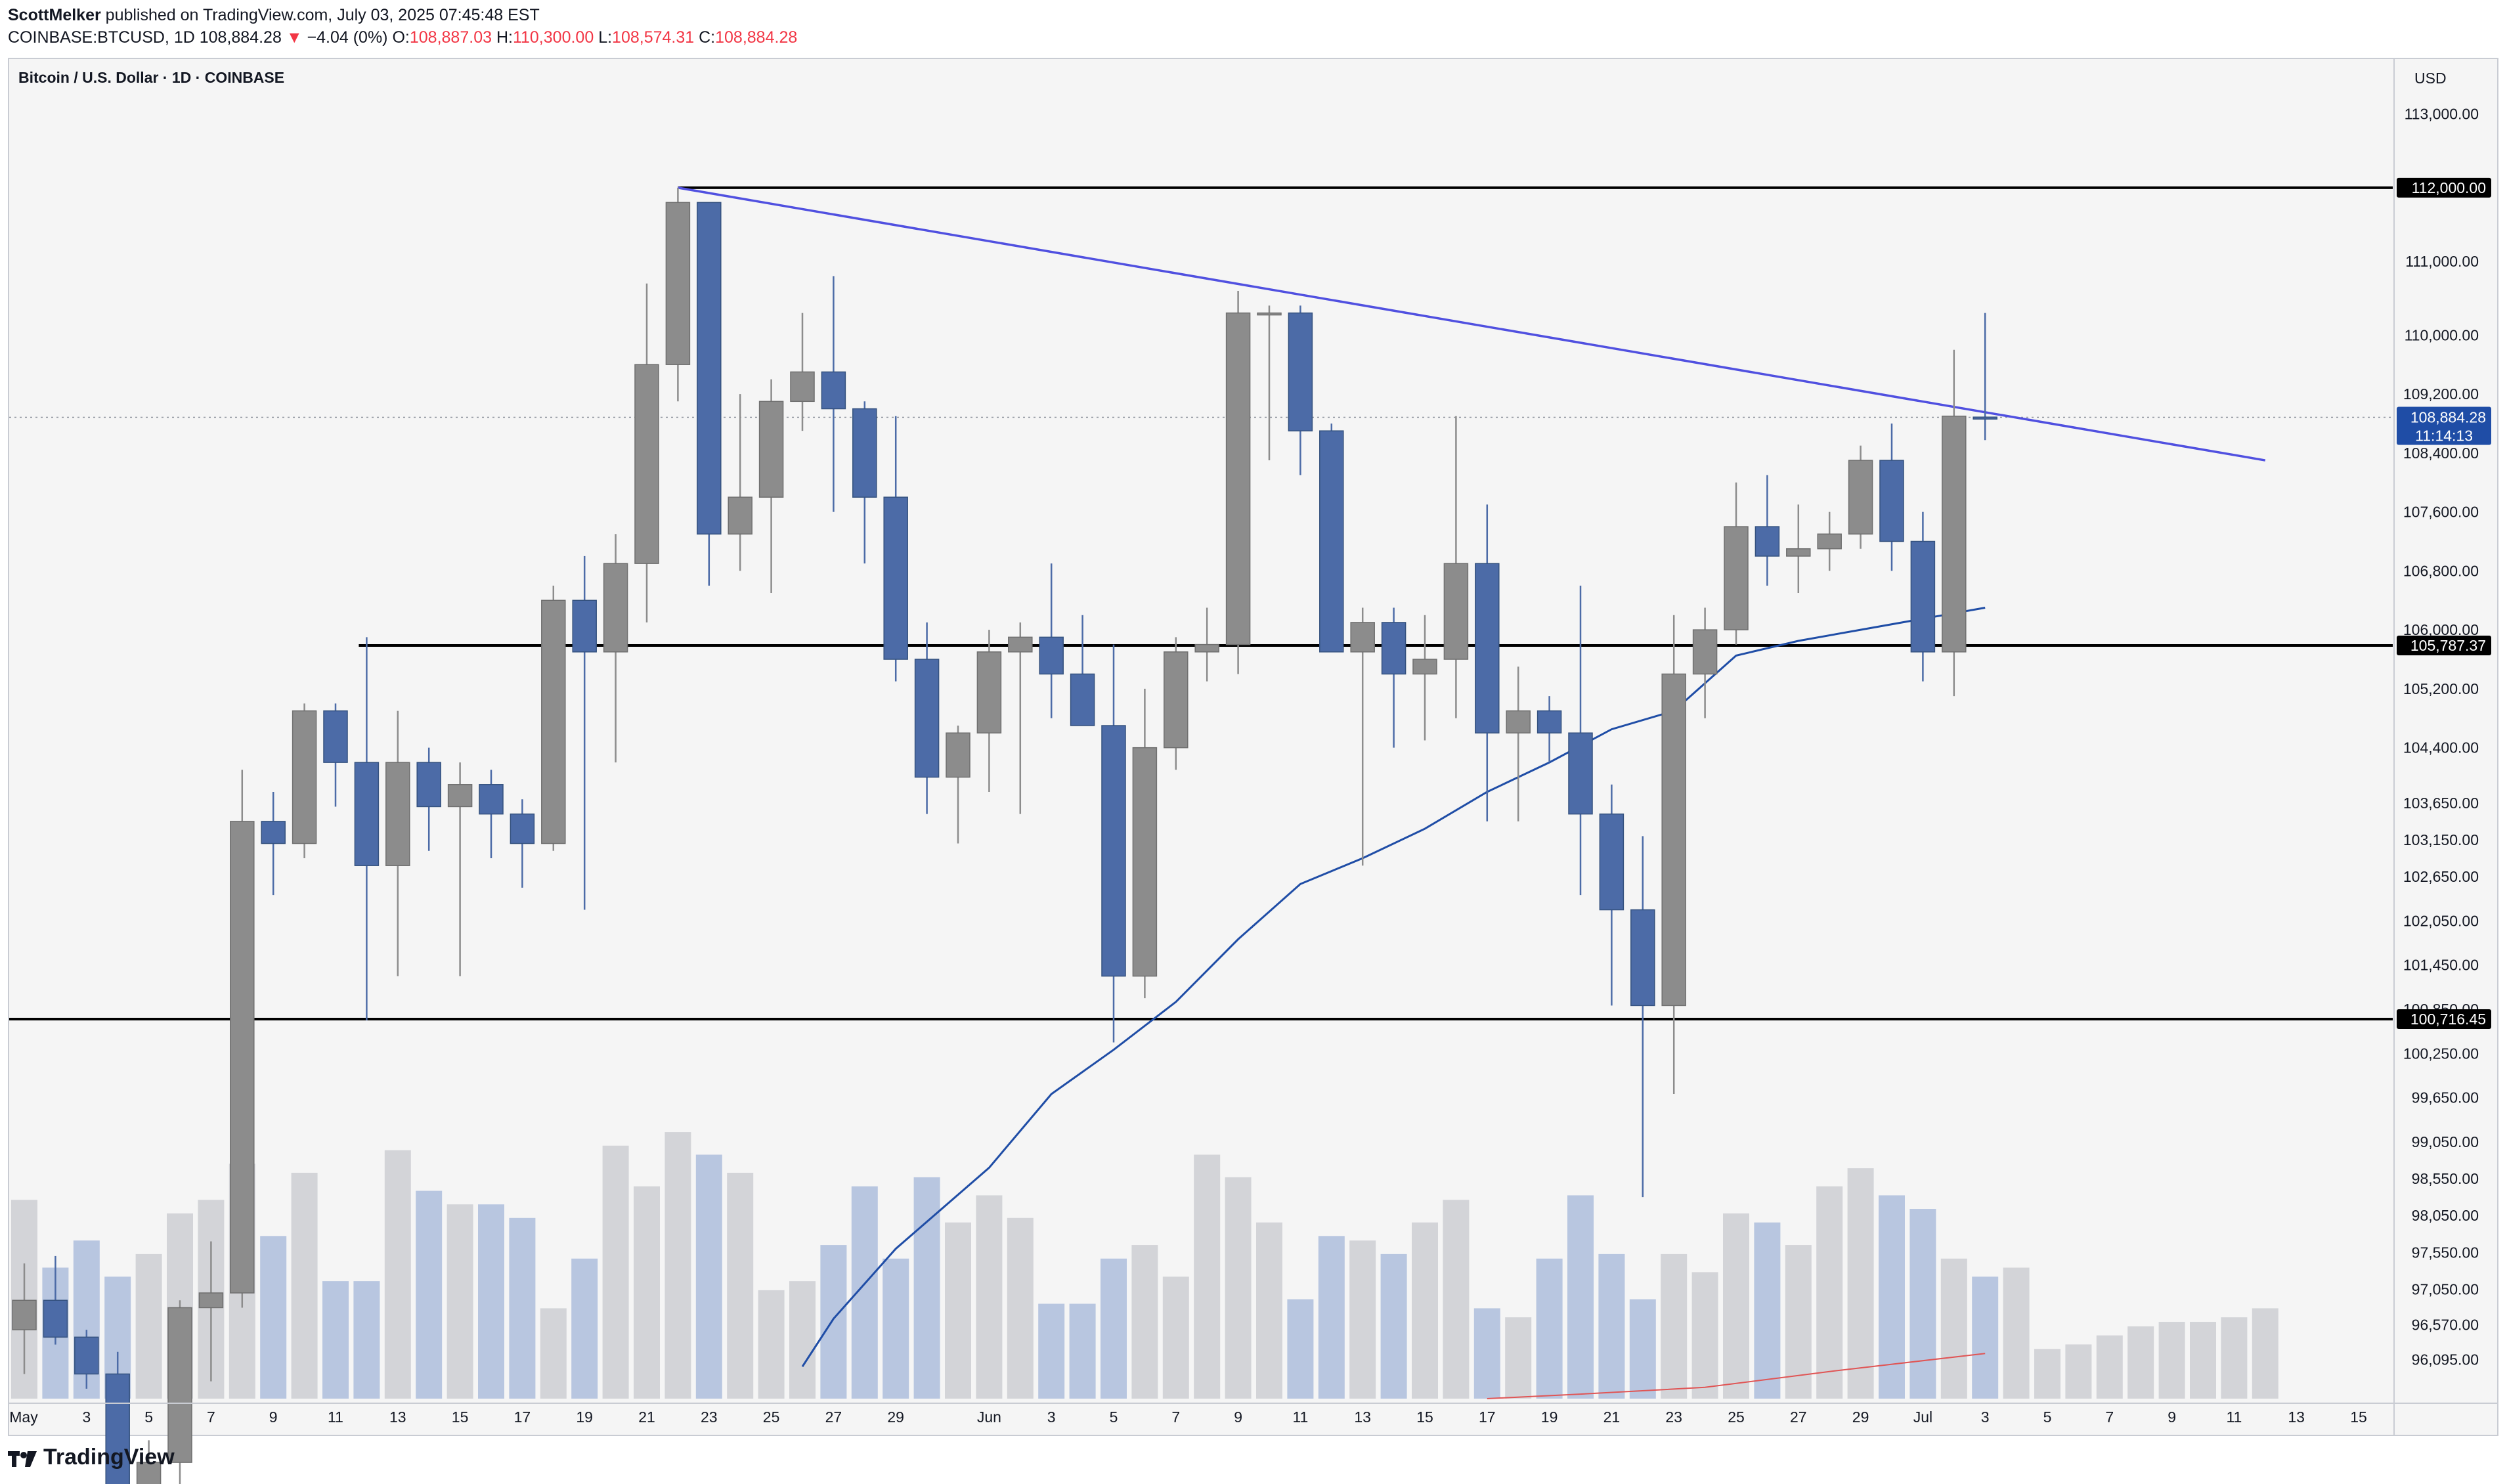 Image resolution: width=2507 pixels, height=1484 pixels. What do you see at coordinates (895, 1417) in the screenshot?
I see `time-tick-label: 29` at bounding box center [895, 1417].